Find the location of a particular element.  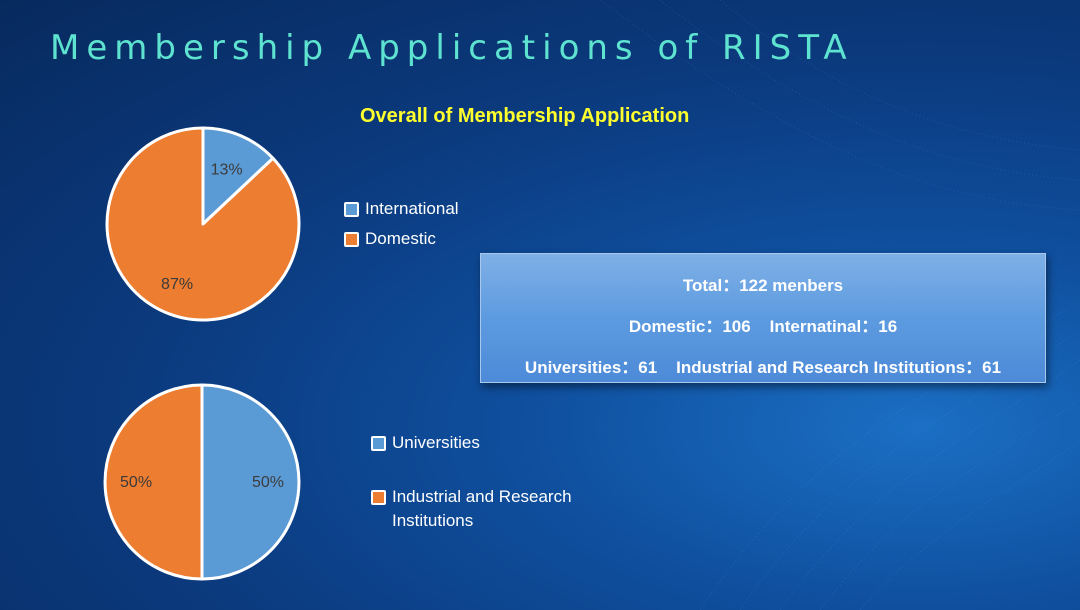

type-slice-universities is located at coordinates (250, 482).